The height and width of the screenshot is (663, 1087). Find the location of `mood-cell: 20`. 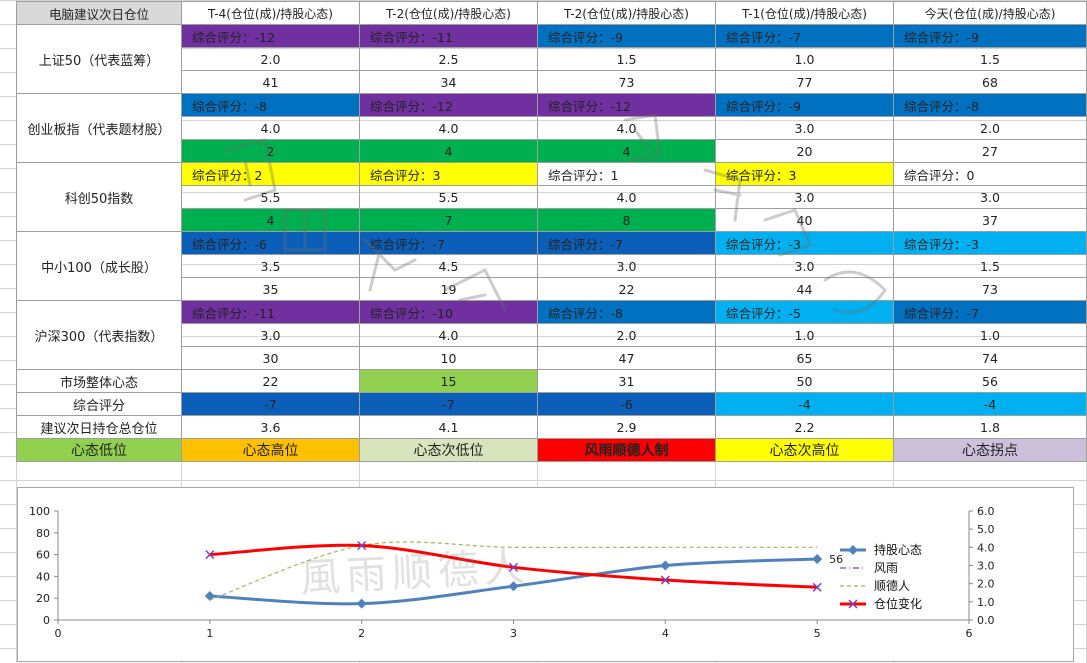

mood-cell: 20 is located at coordinates (804, 151).